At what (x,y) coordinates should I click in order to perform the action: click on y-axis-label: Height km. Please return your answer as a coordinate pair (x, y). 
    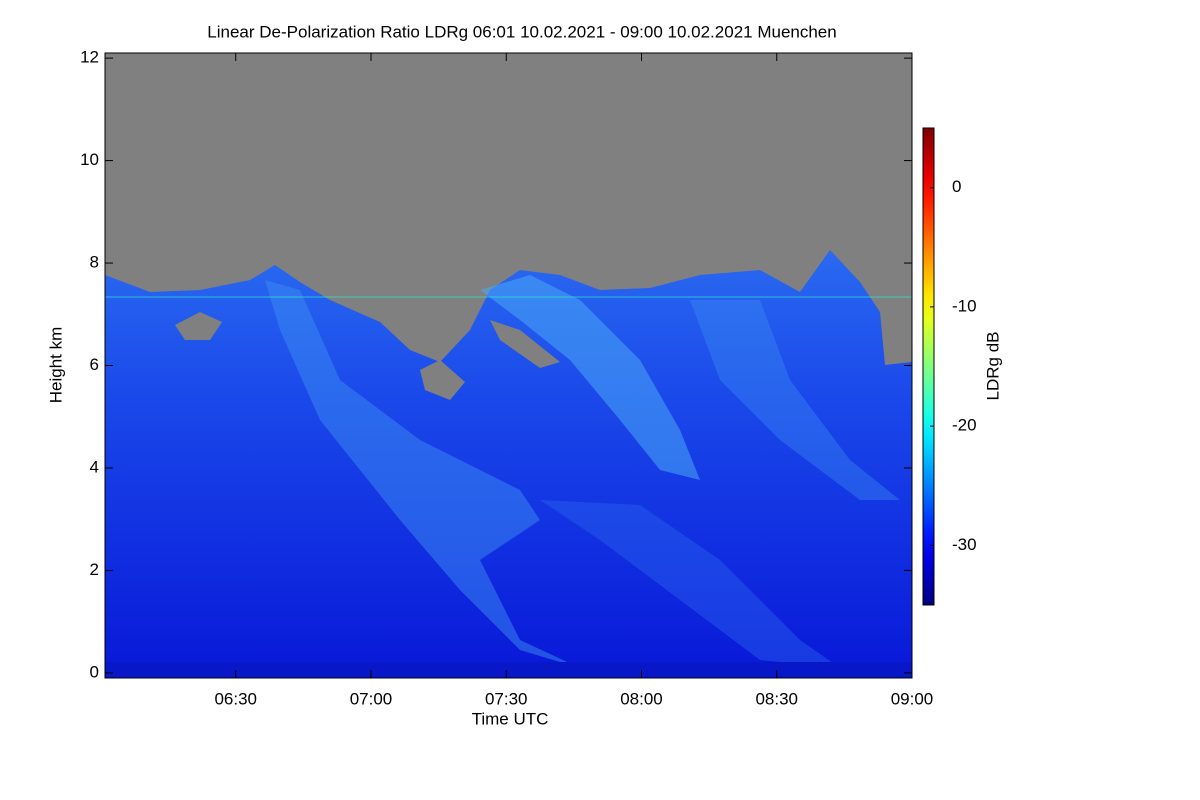
    Looking at the image, I should click on (55, 365).